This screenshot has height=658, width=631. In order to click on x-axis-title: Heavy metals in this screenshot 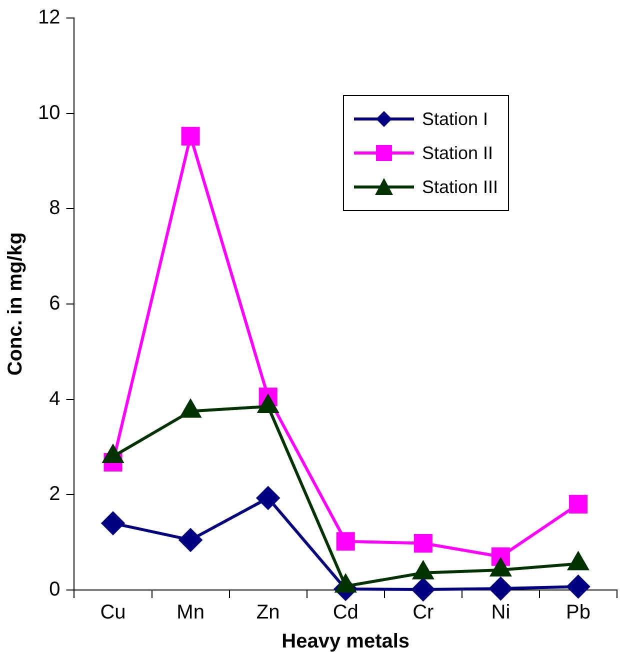, I will do `click(346, 641)`.